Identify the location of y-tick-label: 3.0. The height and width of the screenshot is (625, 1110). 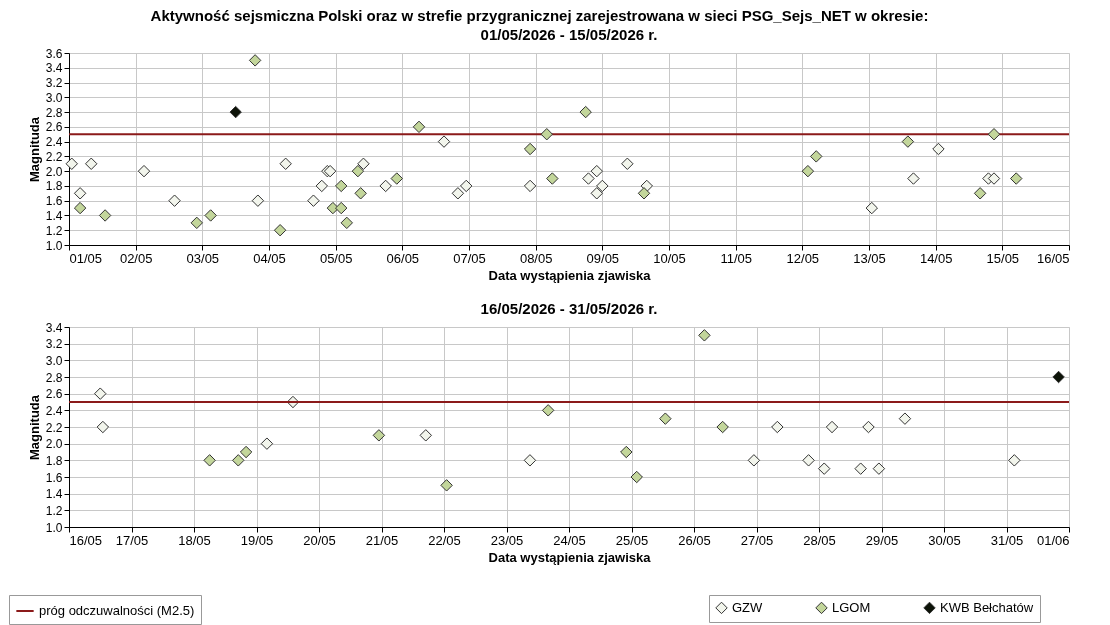
(54, 360).